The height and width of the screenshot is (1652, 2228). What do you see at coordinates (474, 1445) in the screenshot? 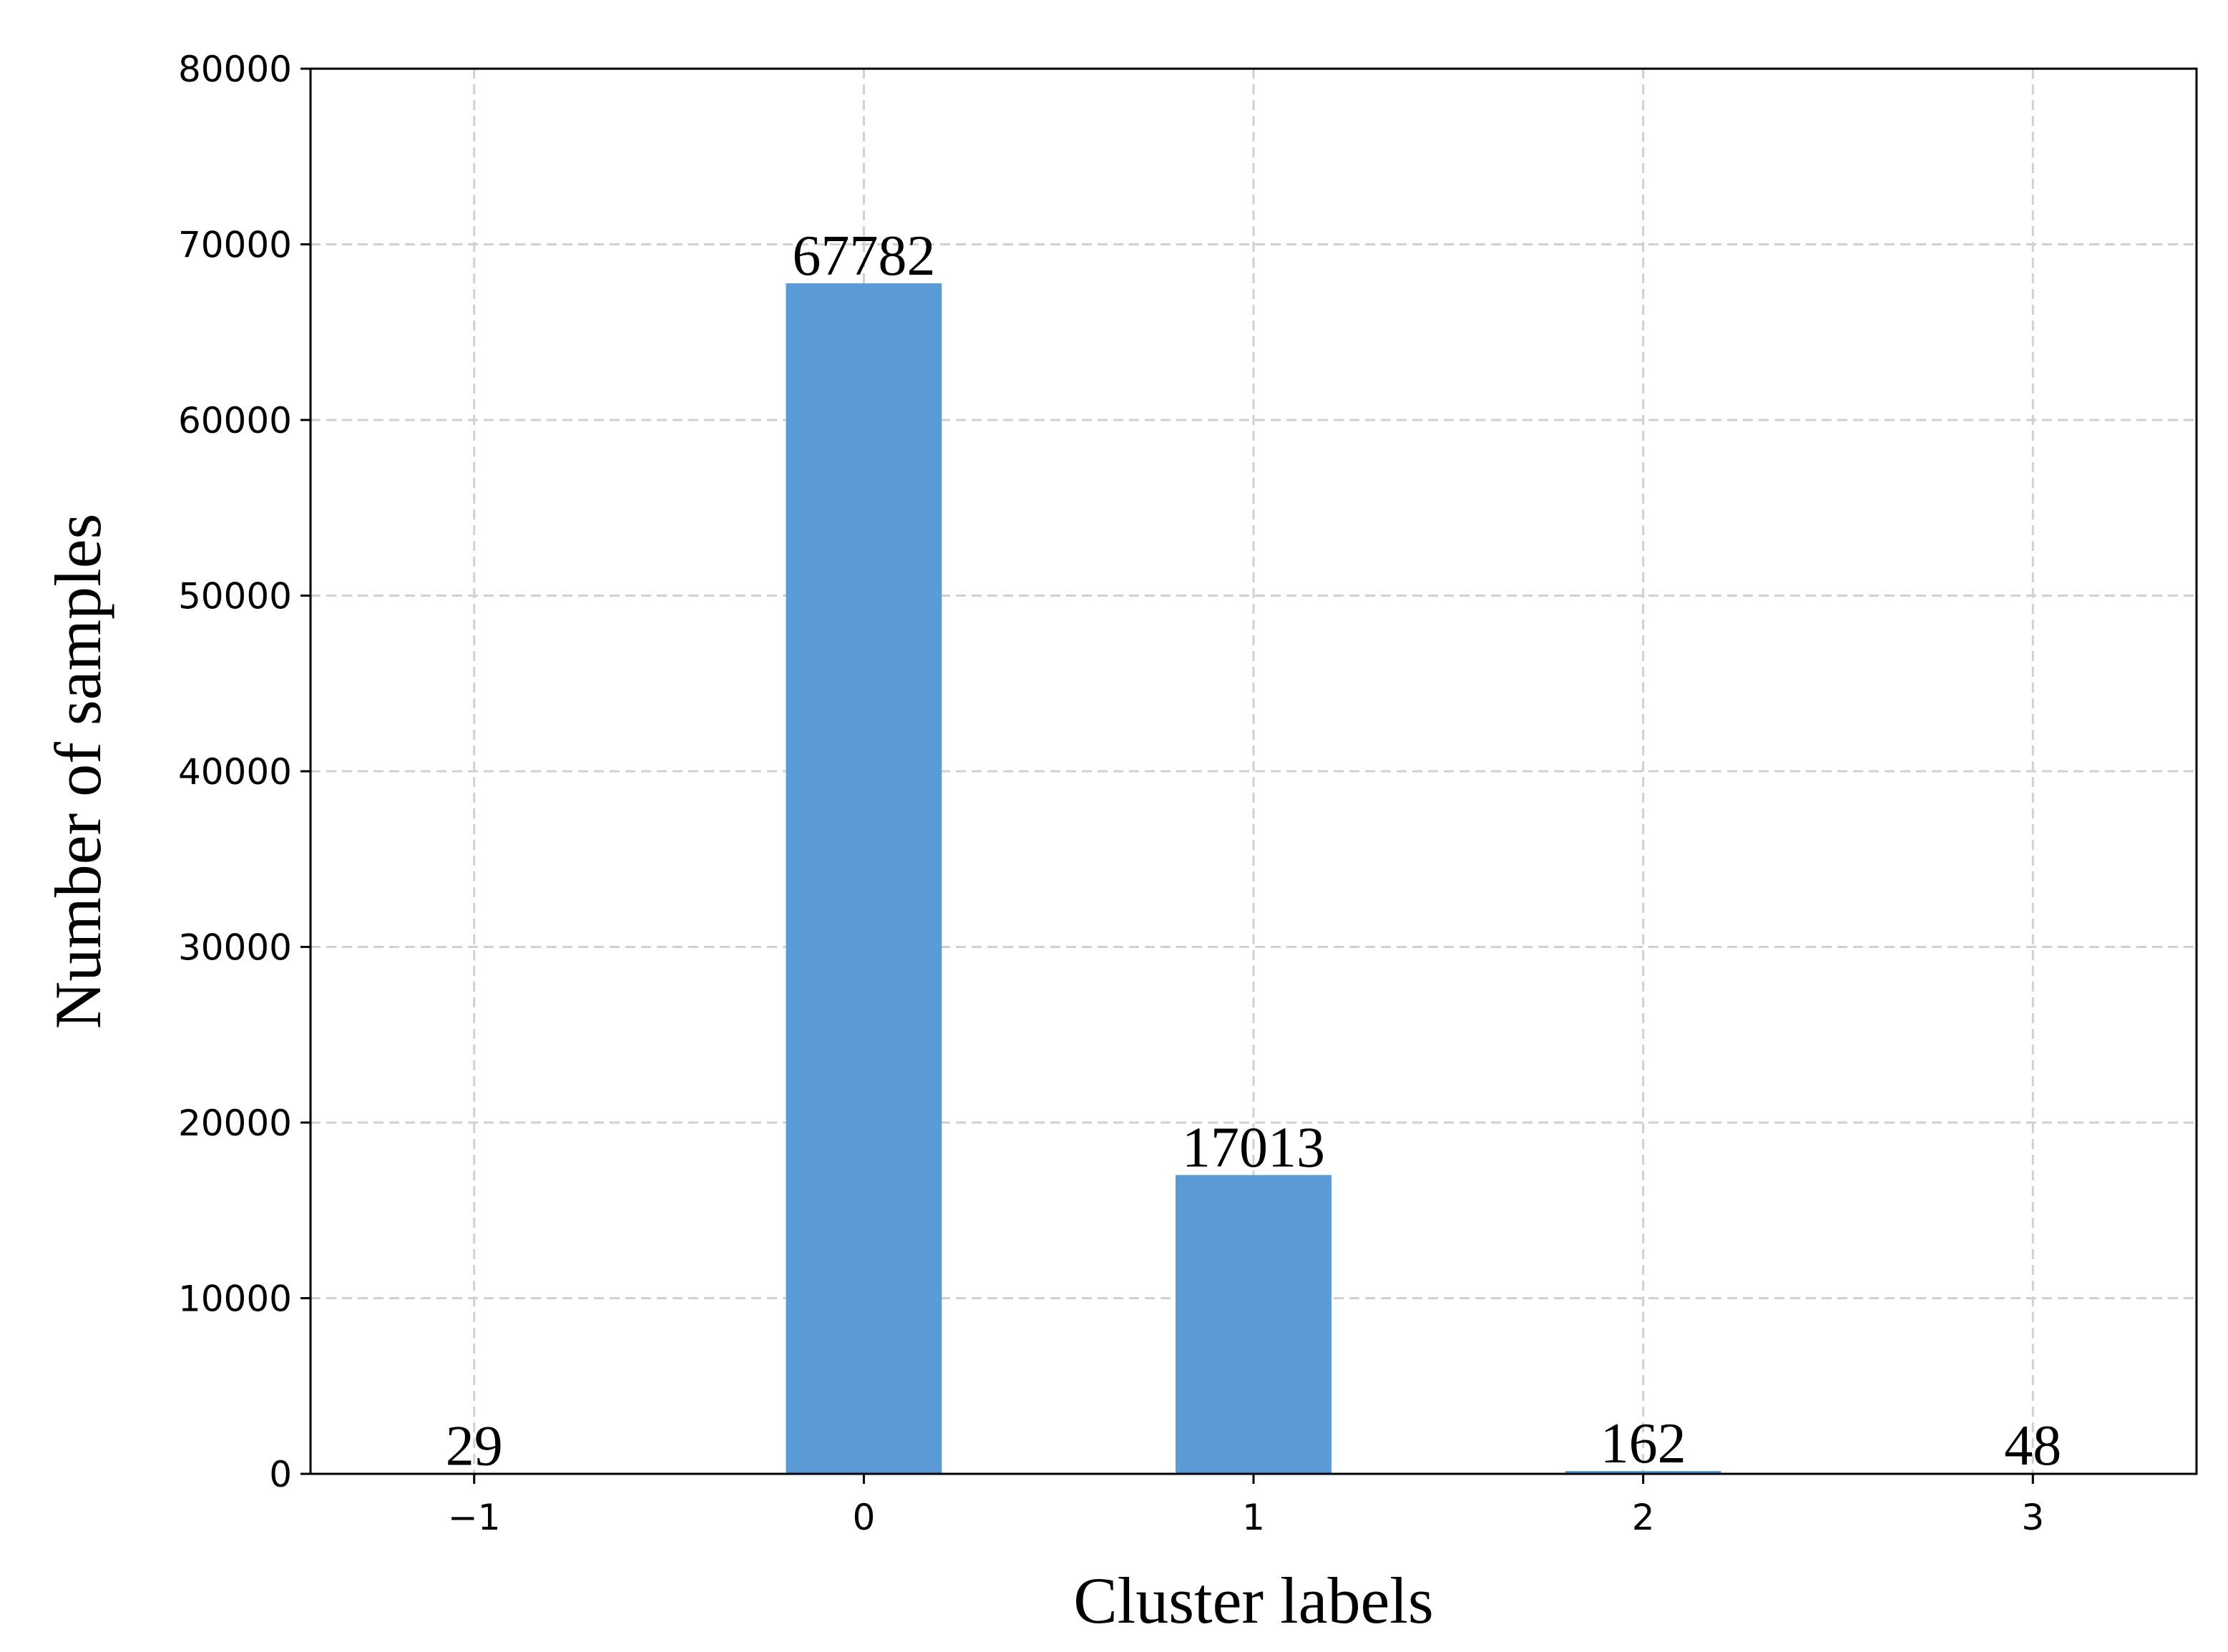
I see `data-label: 29` at bounding box center [474, 1445].